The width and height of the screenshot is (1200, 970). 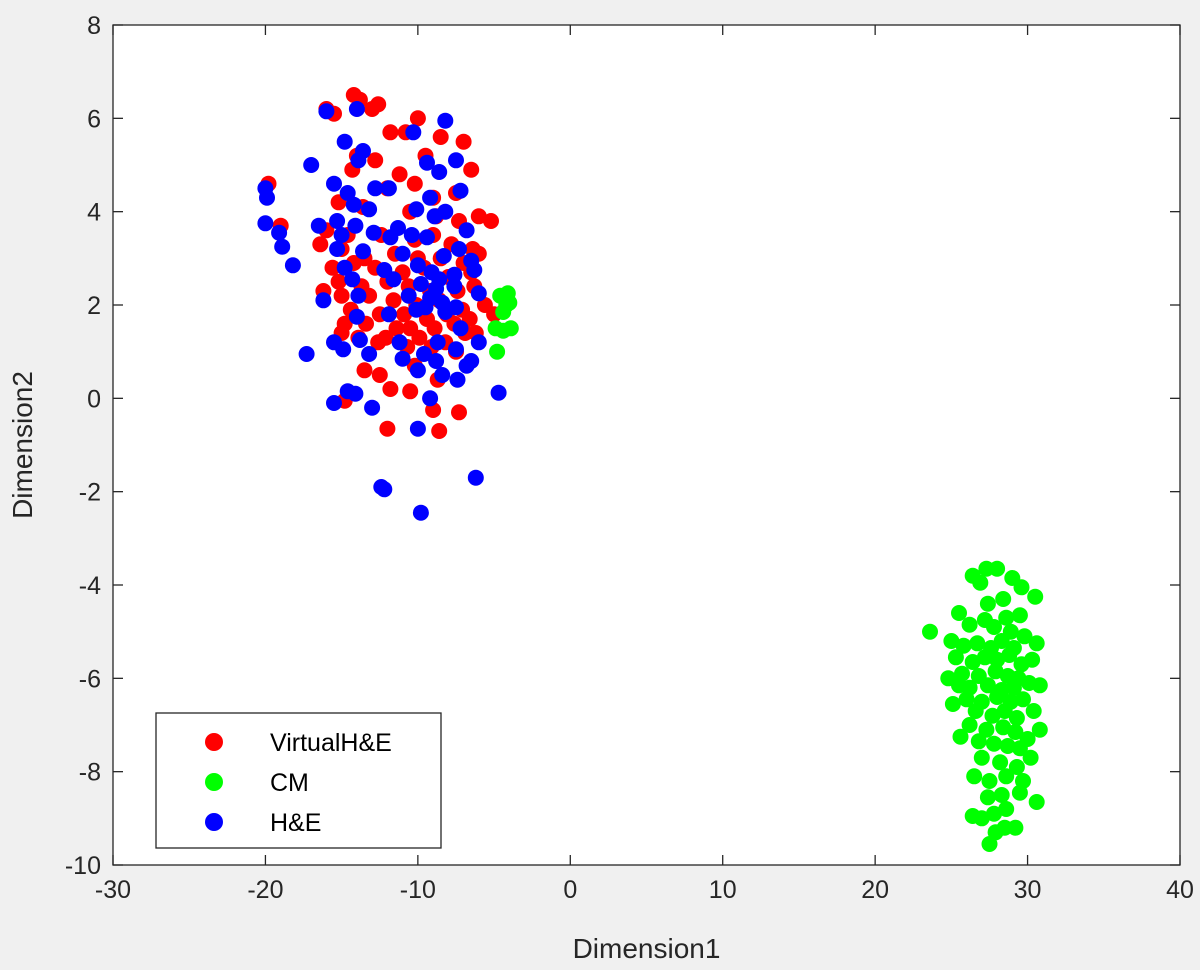 What do you see at coordinates (113, 890) in the screenshot?
I see `x-tick-label: -30` at bounding box center [113, 890].